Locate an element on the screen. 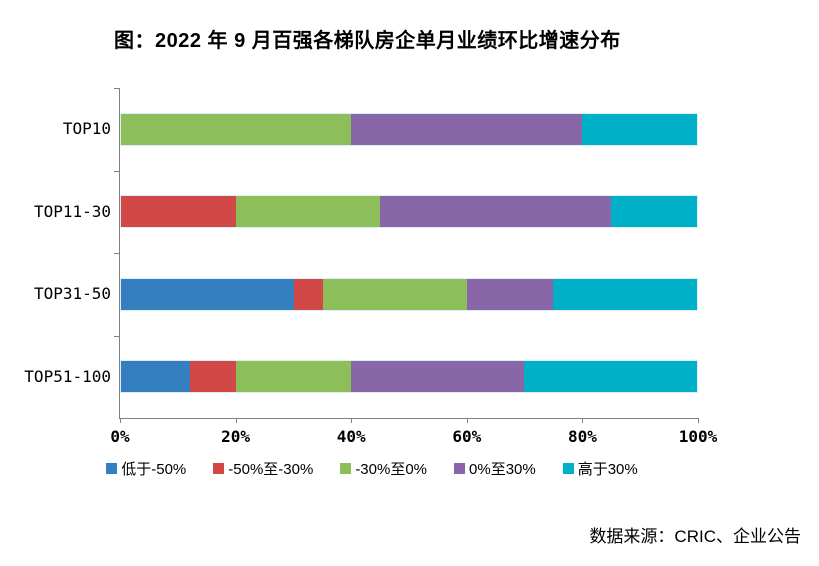  chart-row-top10 is located at coordinates (409, 129).